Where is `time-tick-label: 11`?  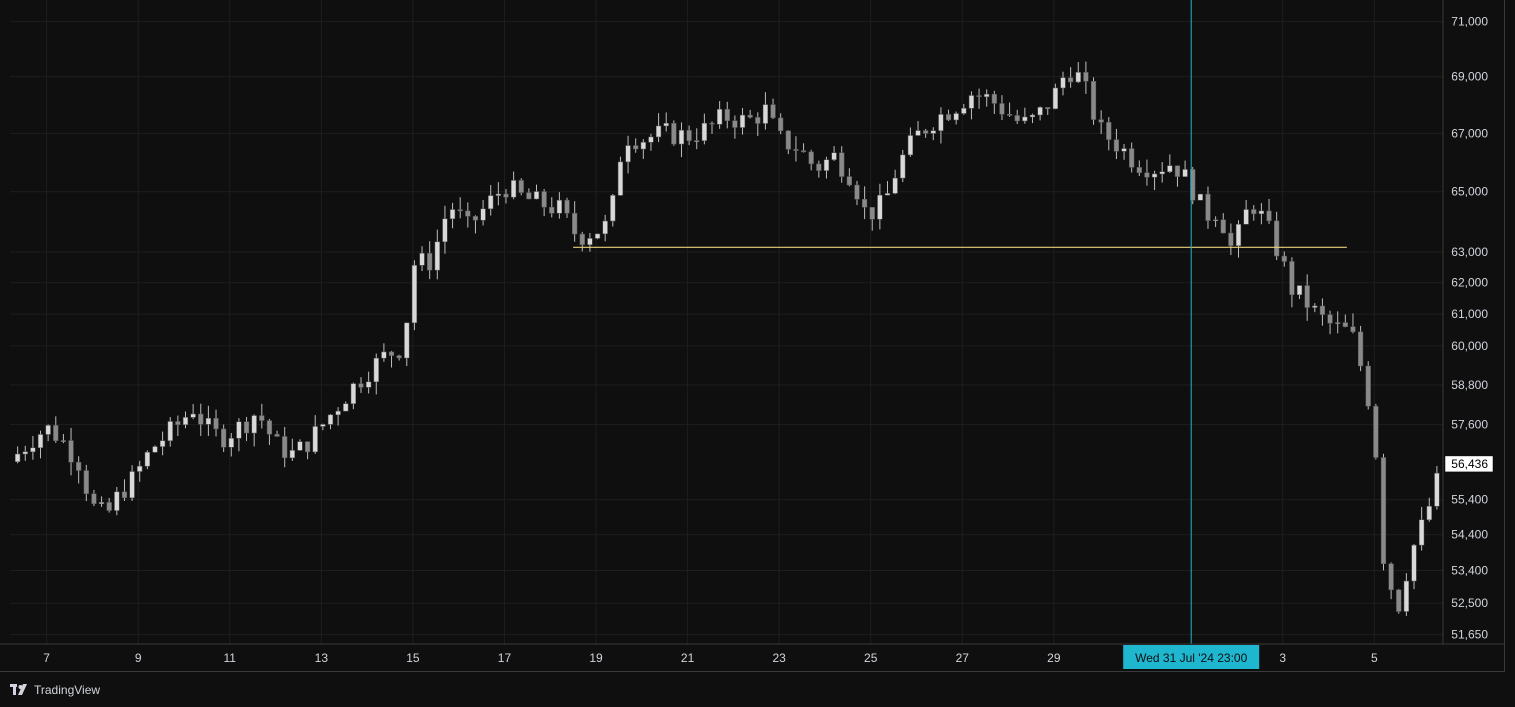 time-tick-label: 11 is located at coordinates (230, 658).